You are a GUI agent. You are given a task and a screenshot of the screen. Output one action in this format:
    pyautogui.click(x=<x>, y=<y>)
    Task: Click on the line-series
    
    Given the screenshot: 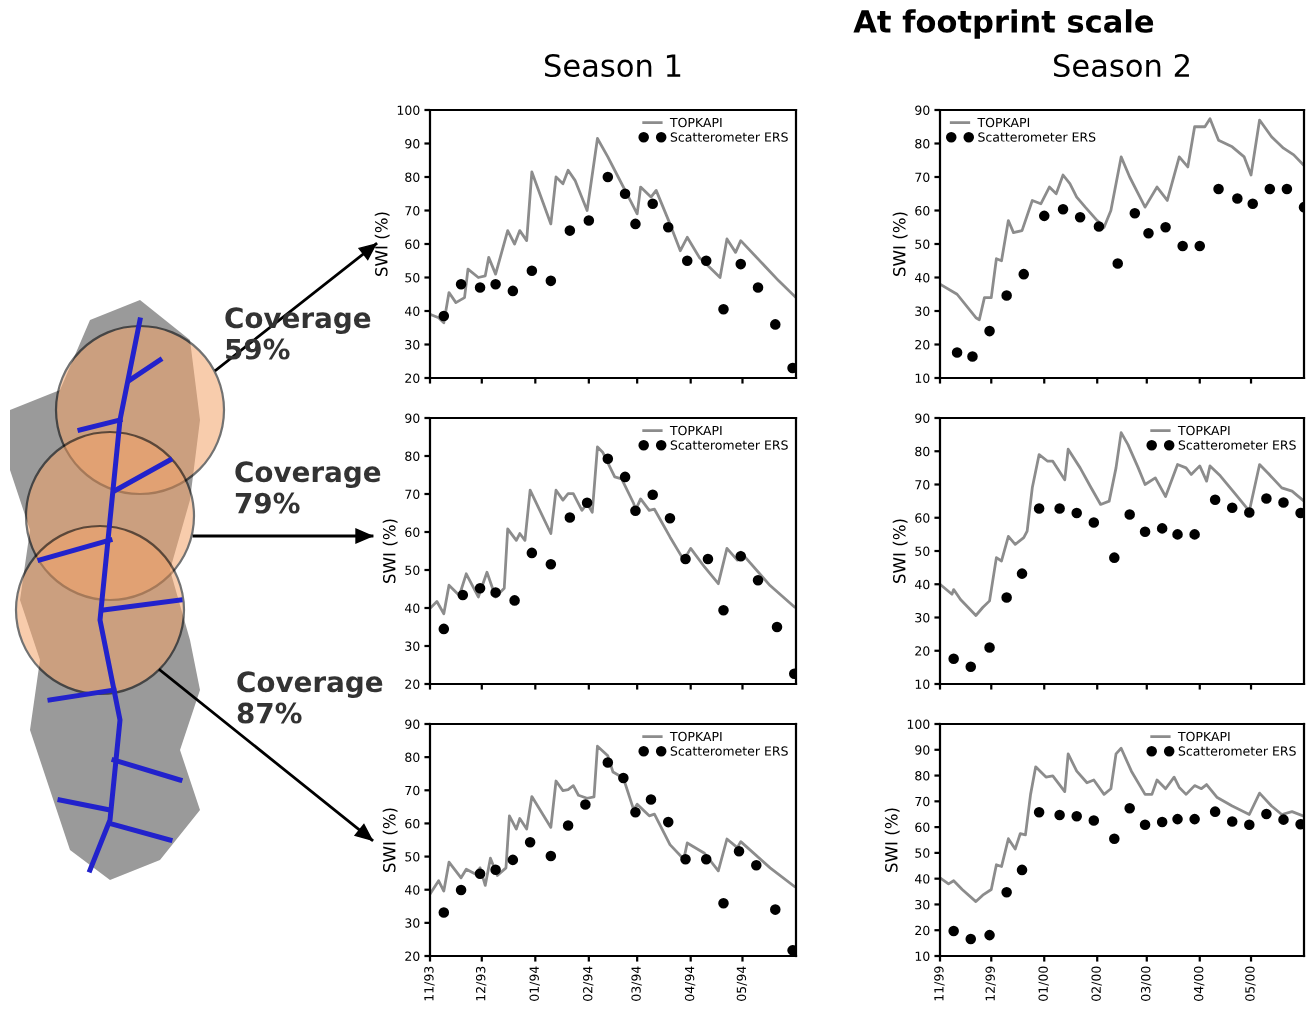 What is the action you would take?
    pyautogui.click(x=1122, y=219)
    